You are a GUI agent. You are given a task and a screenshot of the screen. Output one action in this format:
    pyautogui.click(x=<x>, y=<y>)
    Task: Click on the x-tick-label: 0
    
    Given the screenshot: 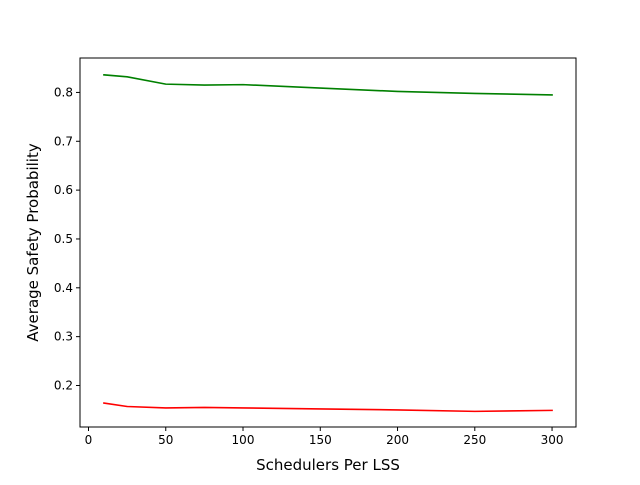 What is the action you would take?
    pyautogui.click(x=89, y=440)
    